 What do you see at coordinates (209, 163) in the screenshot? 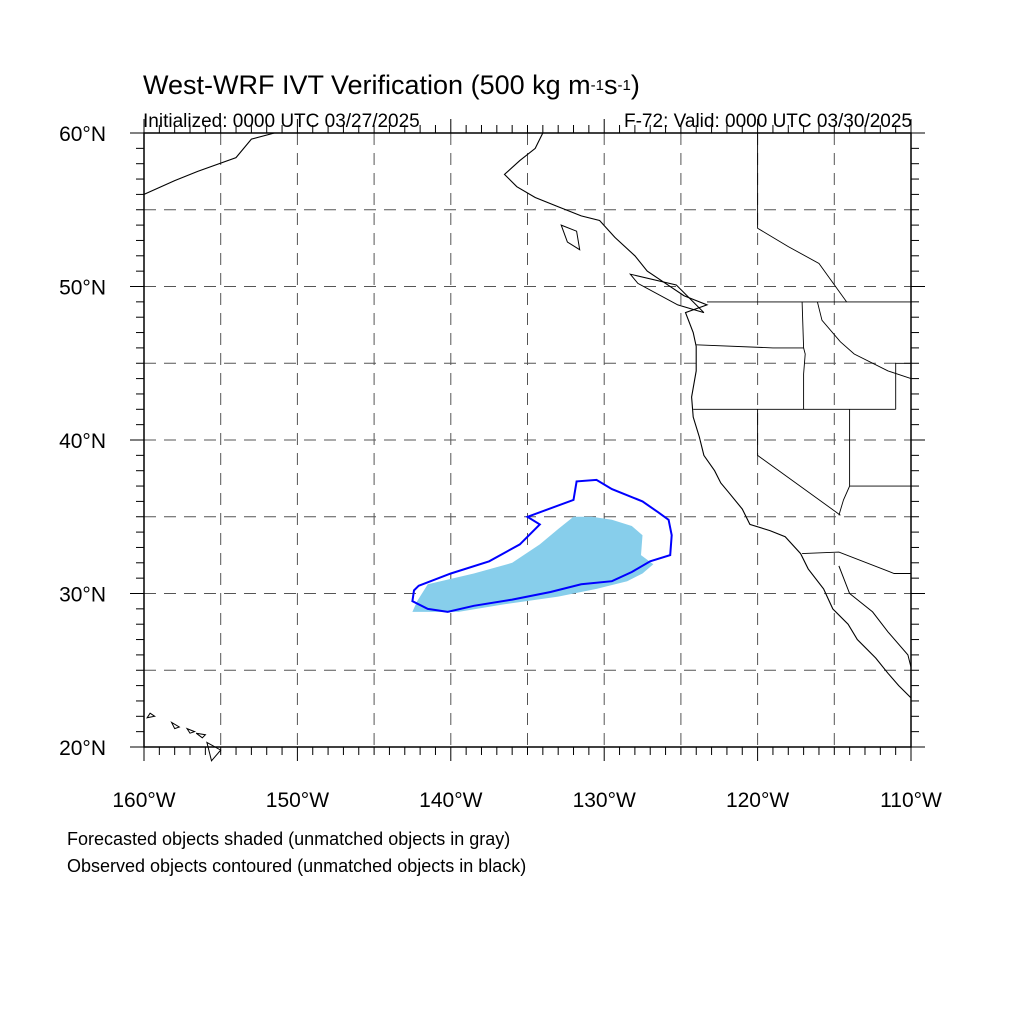
I see `alaska-coastline` at bounding box center [209, 163].